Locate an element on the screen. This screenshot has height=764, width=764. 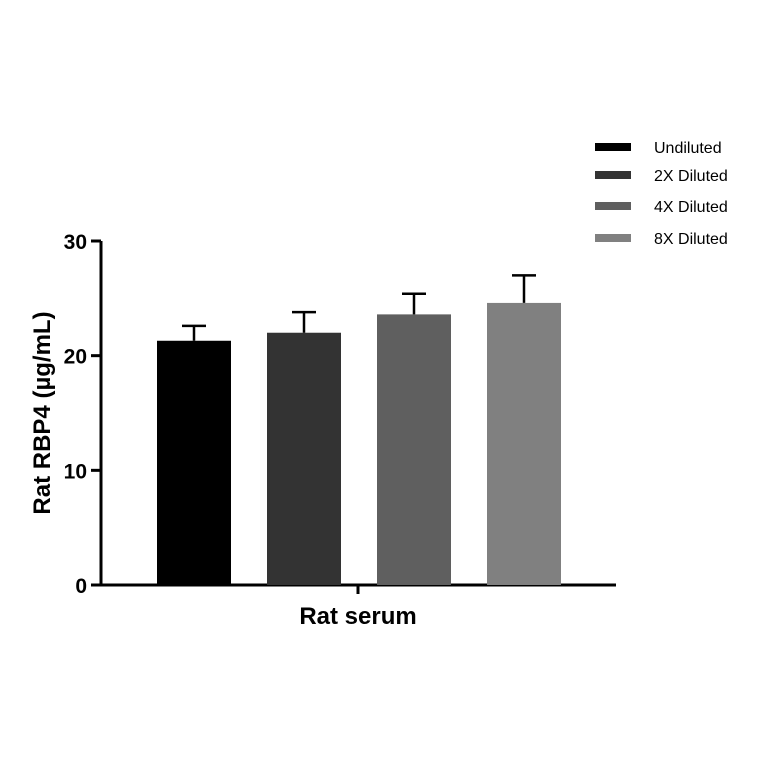
legend-label-2x-diluted: 2X Diluted is located at coordinates (691, 176).